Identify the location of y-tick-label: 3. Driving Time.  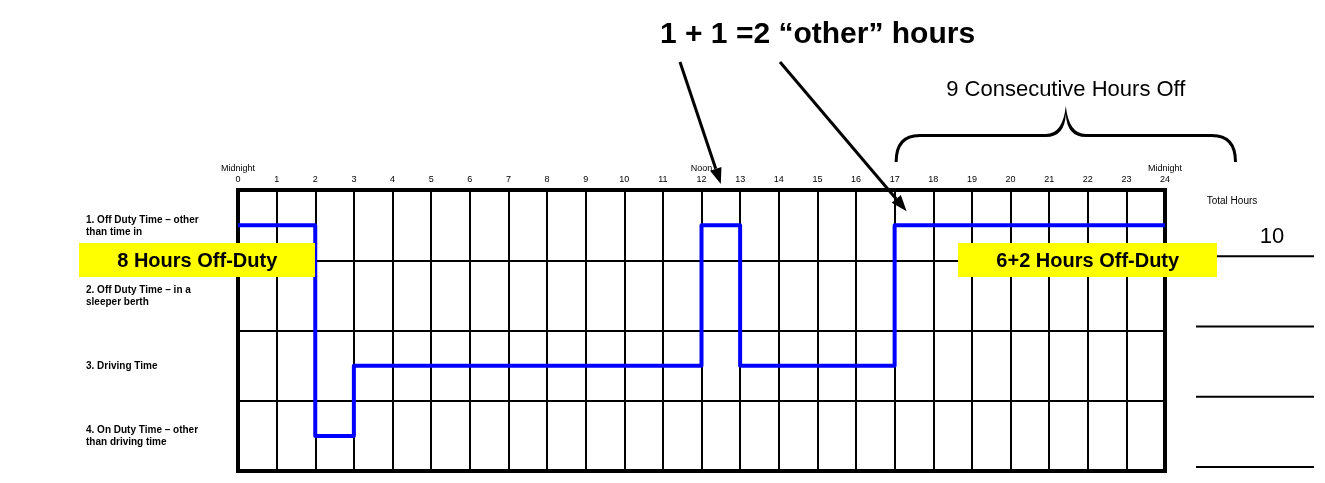
(122, 366).